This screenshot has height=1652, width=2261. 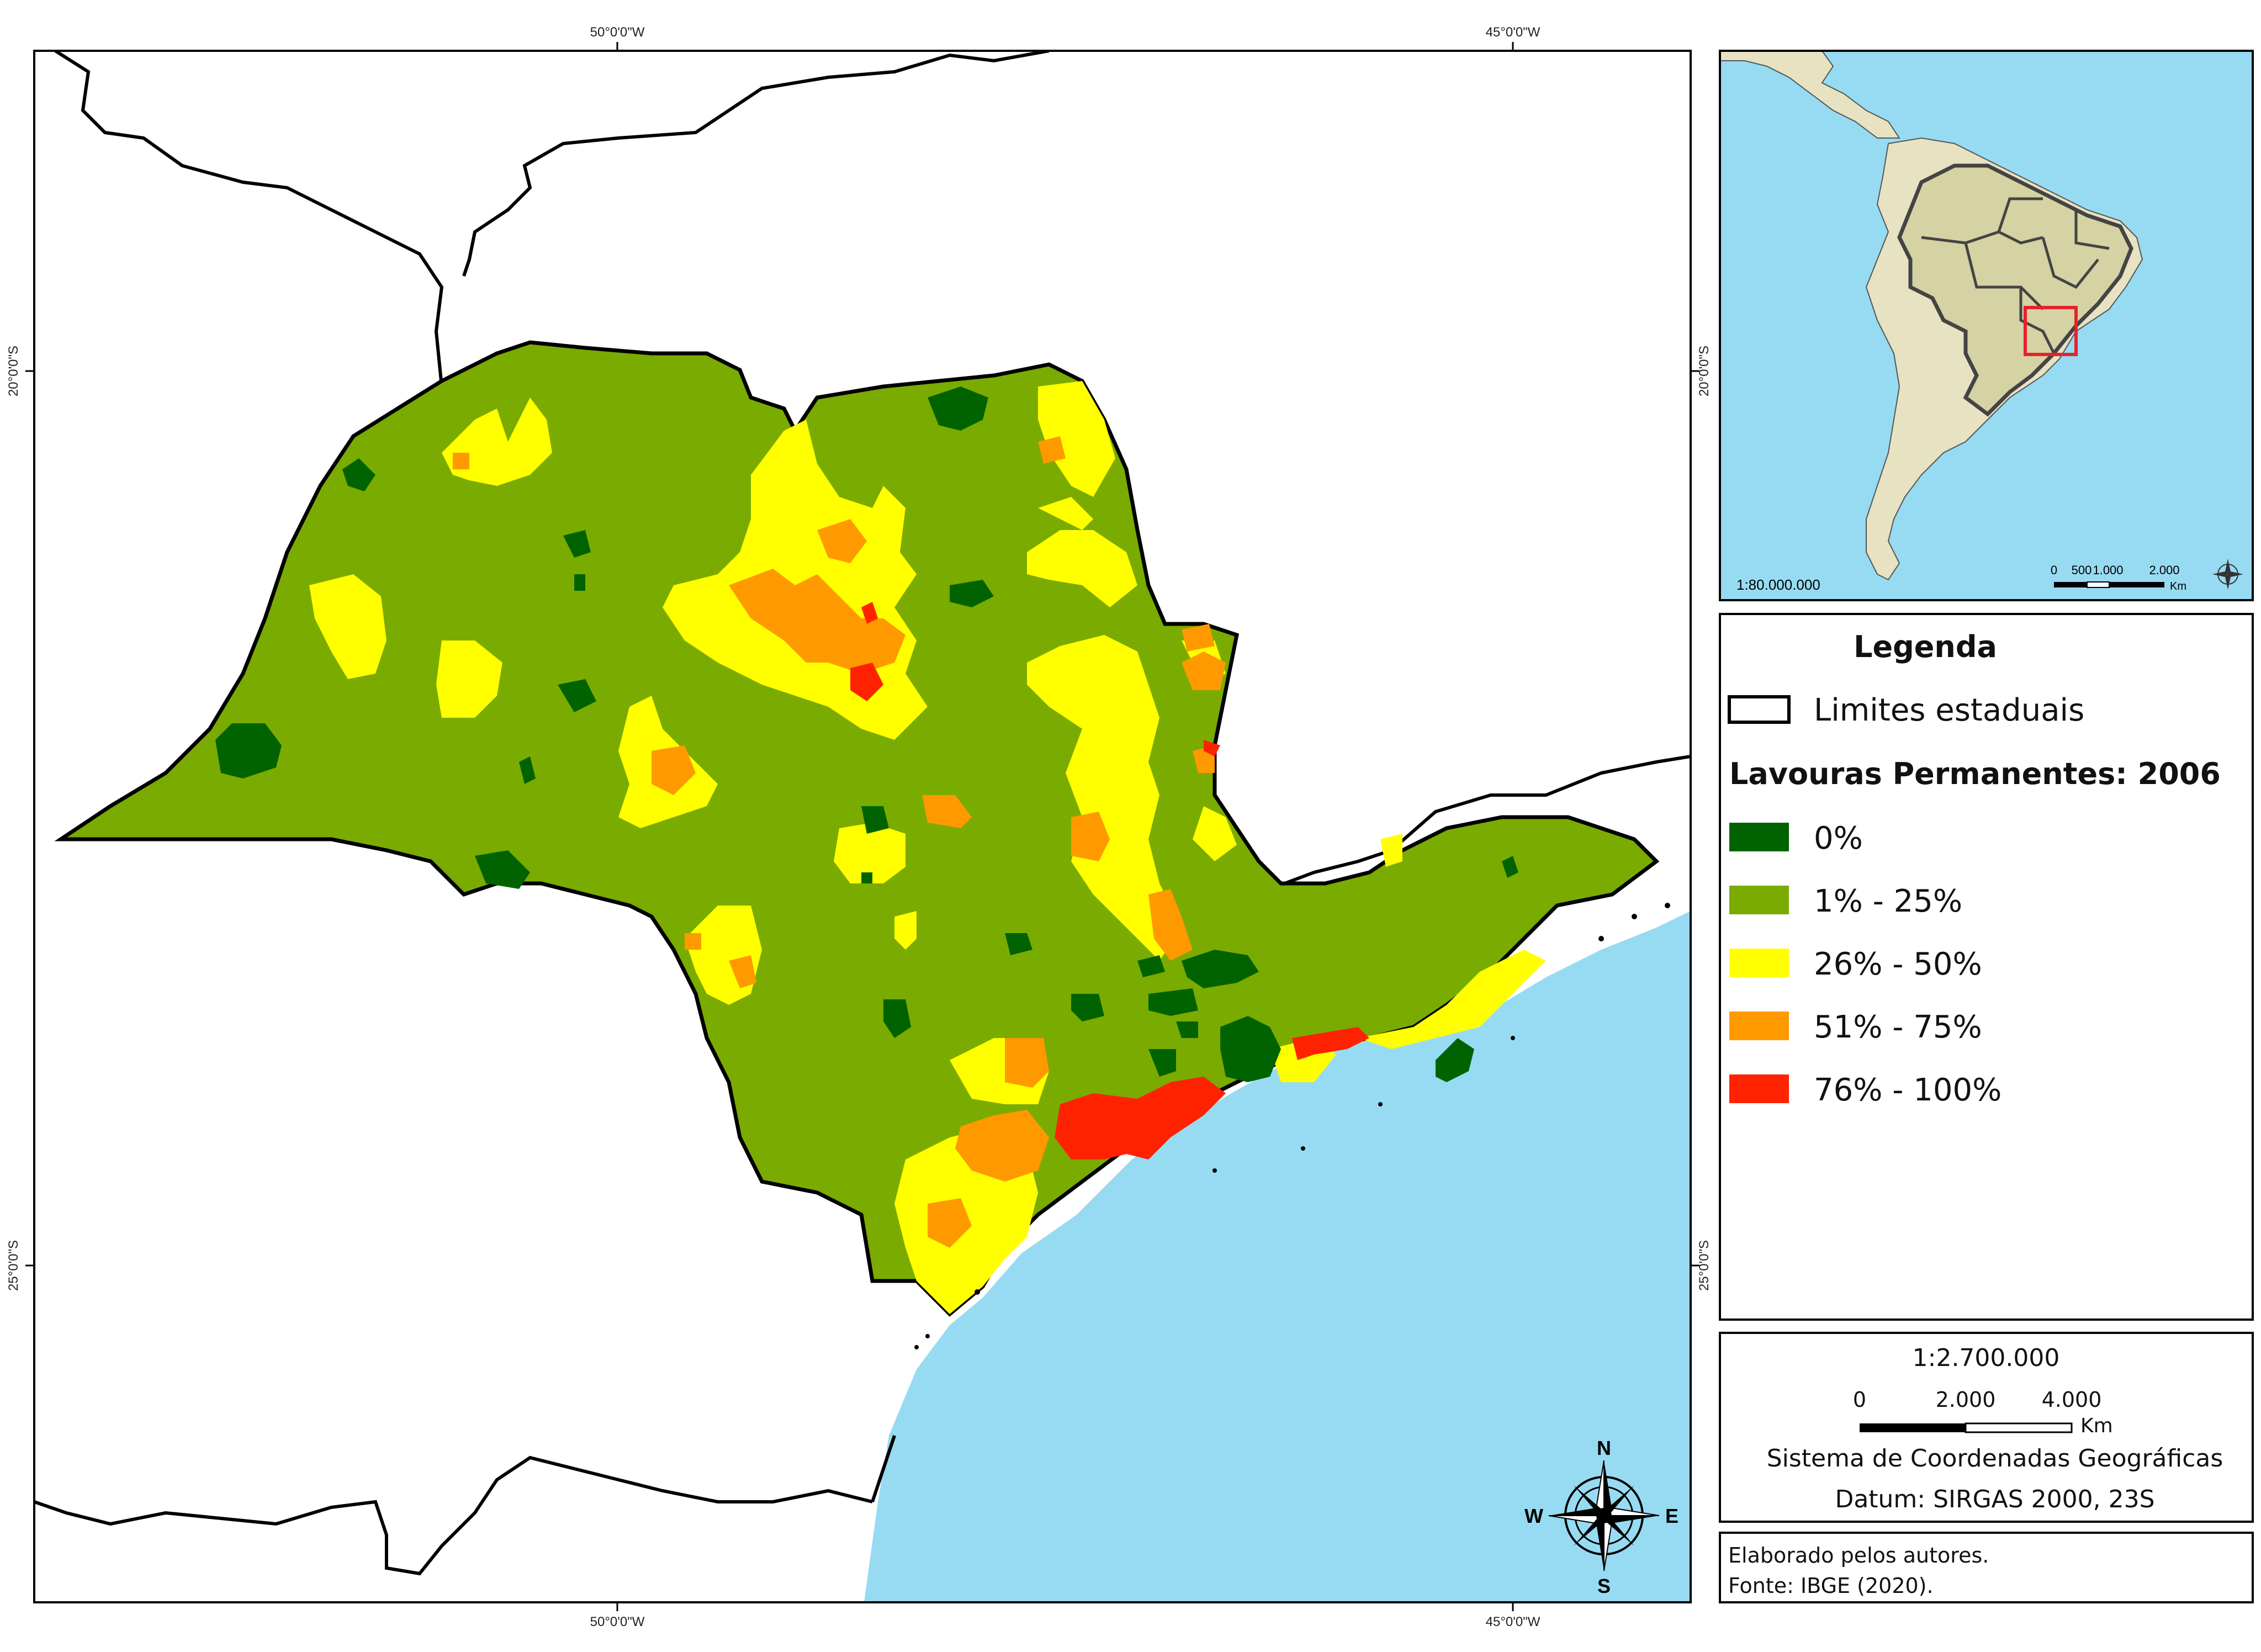 I want to click on graticule-right-25s: 25°0'0"S, so click(x=1705, y=1265).